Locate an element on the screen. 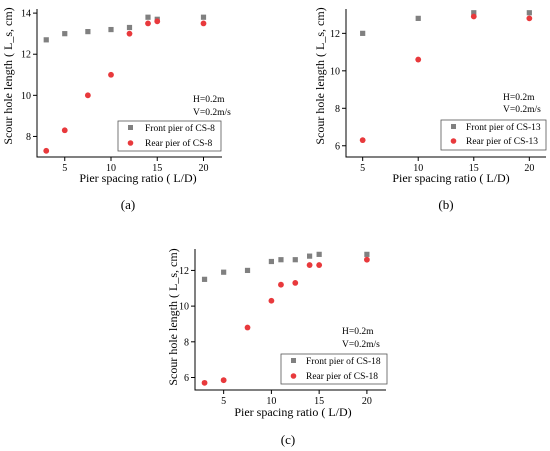 This screenshot has width=550, height=451. y-tick-label-a: 8 is located at coordinates (28, 137).